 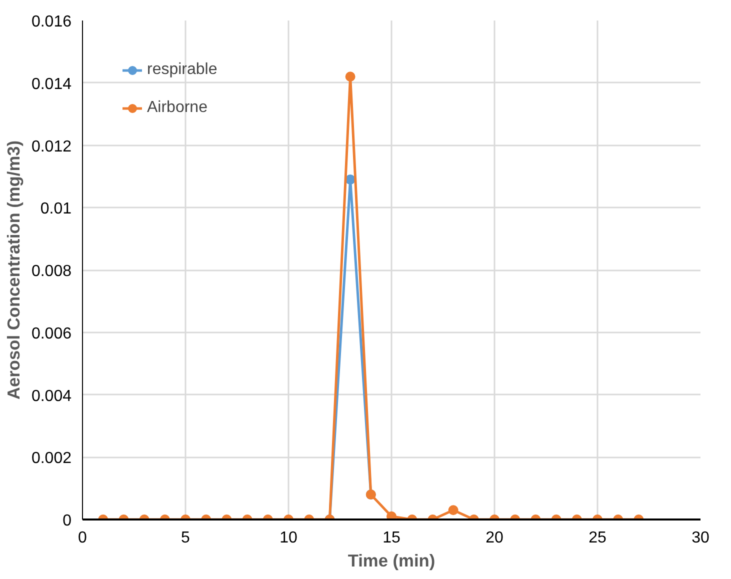 I want to click on x-axis-title: Time (min), so click(x=392, y=560).